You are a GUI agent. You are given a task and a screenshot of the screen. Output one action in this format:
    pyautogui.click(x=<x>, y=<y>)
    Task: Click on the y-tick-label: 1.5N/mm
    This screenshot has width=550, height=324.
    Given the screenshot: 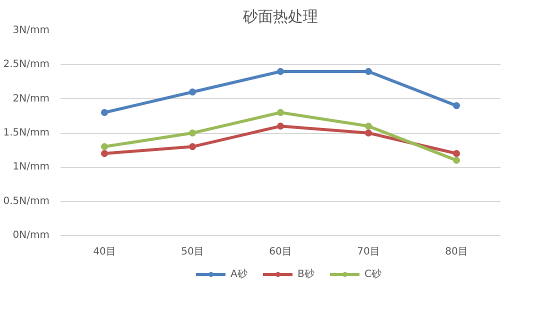 What is the action you would take?
    pyautogui.click(x=26, y=133)
    